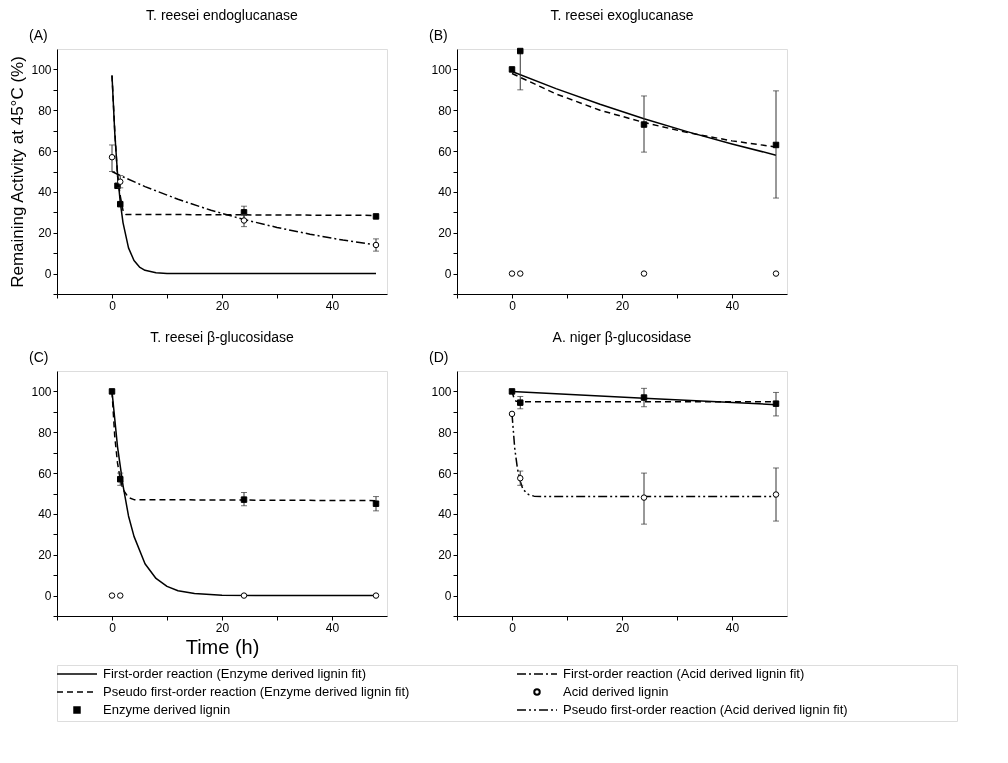 The width and height of the screenshot is (1008, 763). What do you see at coordinates (167, 709) in the screenshot?
I see `legend-label: Enzyme derived lignin` at bounding box center [167, 709].